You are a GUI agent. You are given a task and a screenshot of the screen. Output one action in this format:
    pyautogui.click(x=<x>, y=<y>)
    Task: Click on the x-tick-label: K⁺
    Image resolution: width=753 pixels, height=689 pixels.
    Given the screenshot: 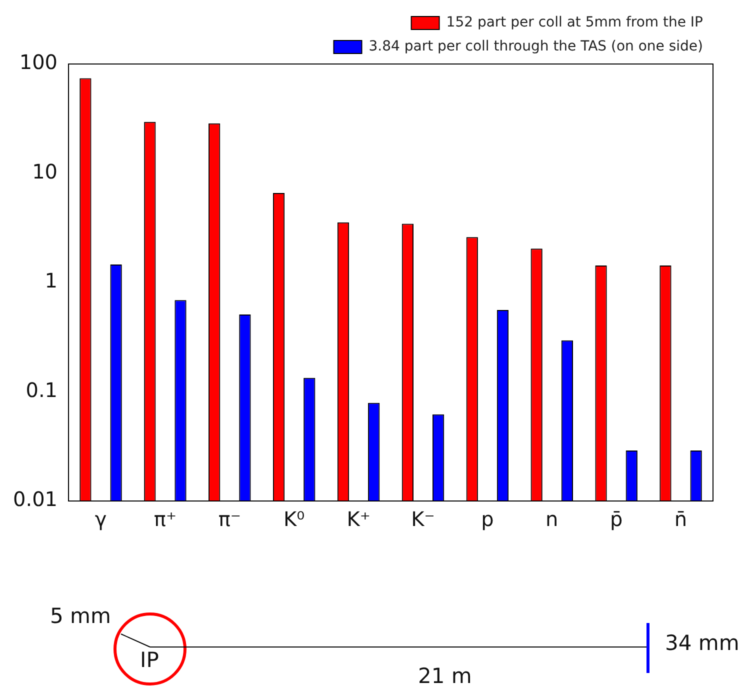 What is the action you would take?
    pyautogui.click(x=358, y=519)
    